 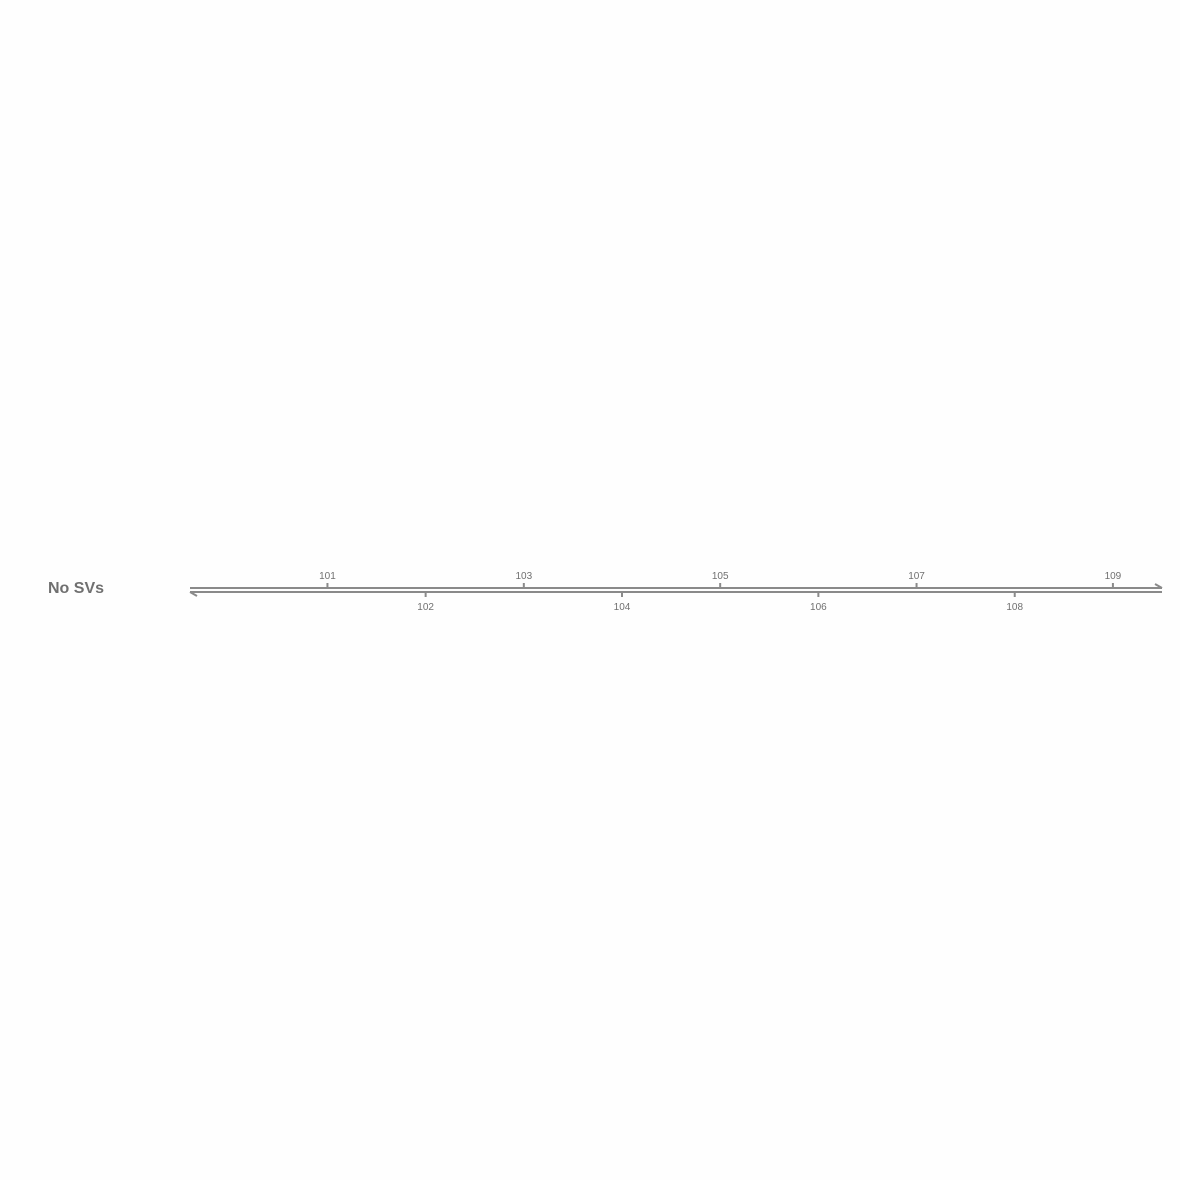 I want to click on tick-label-top-107: 107, so click(x=916, y=576).